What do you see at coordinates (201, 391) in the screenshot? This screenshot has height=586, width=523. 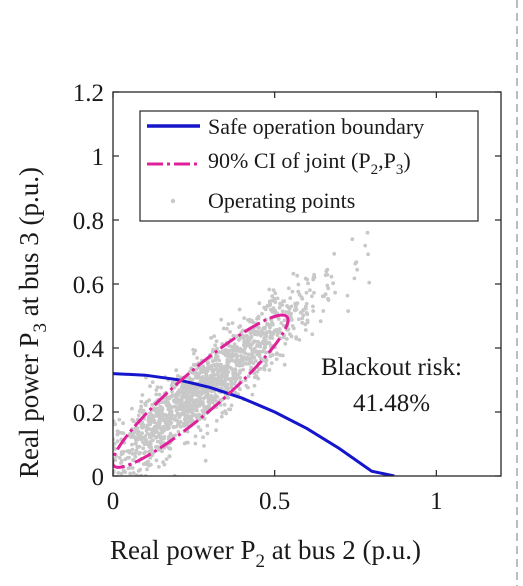 I see `confidence-ellipse` at bounding box center [201, 391].